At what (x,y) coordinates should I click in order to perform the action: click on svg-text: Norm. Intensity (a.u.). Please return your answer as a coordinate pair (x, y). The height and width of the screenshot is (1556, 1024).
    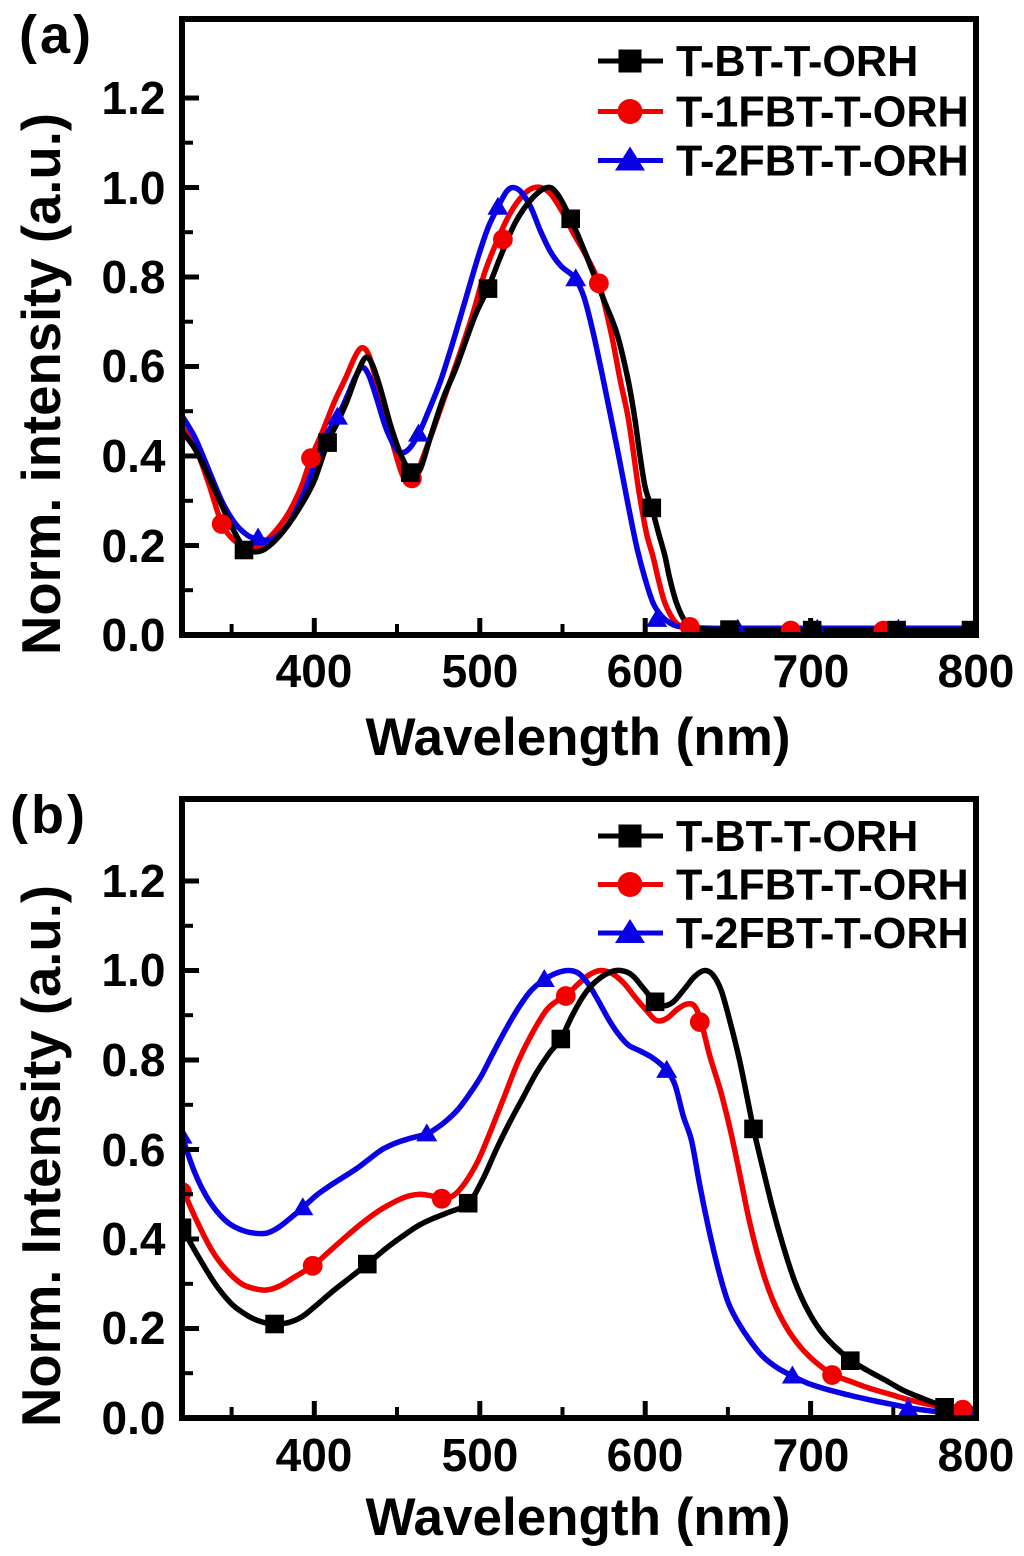
    Looking at the image, I should click on (41, 1156).